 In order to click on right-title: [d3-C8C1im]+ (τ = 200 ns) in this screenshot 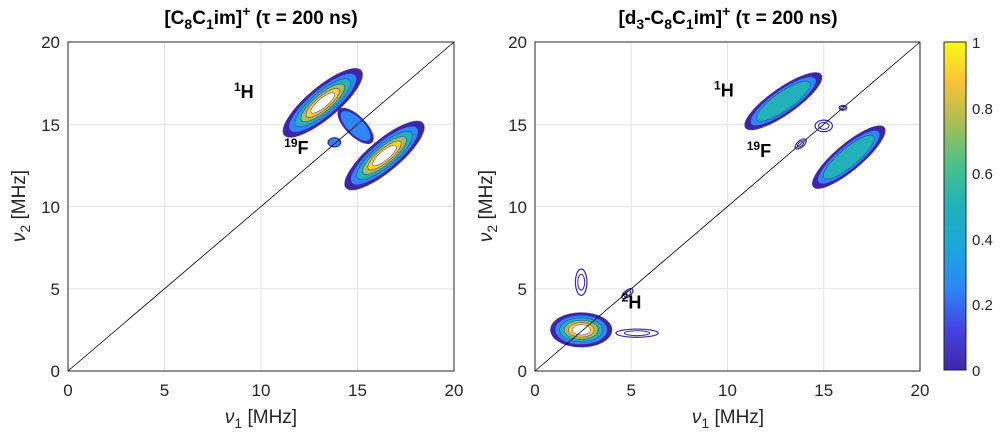, I will do `click(727, 17)`.